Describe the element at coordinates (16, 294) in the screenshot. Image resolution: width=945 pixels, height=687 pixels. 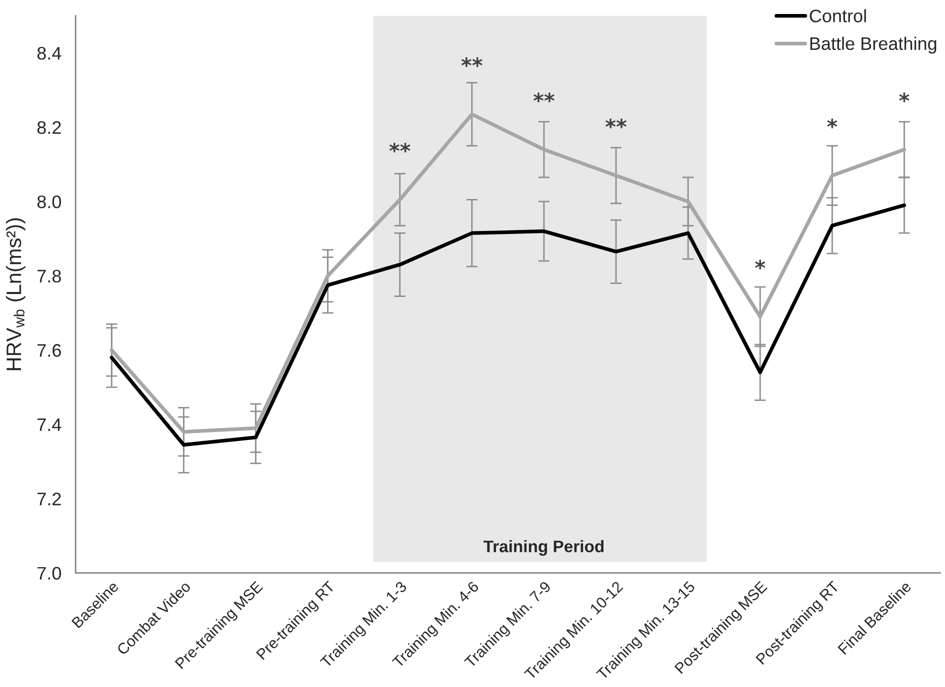
I see `y-axis-title: HRV$_{wb}$ (Ln(ms²))` at that location.